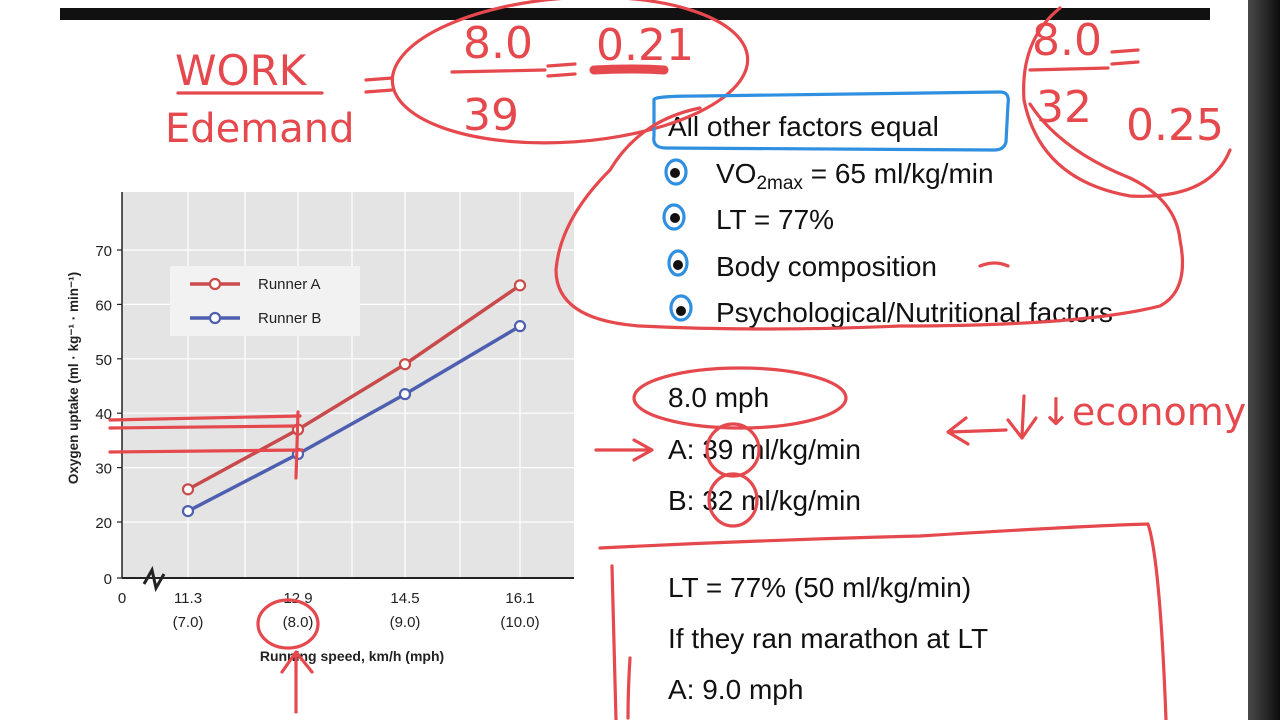 The width and height of the screenshot is (1280, 720). I want to click on factor-body-composition: Body composition, so click(827, 266).